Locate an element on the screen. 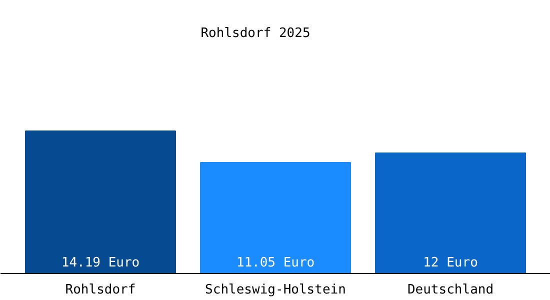  x-tick-label: Rohlsdorf is located at coordinates (100, 290).